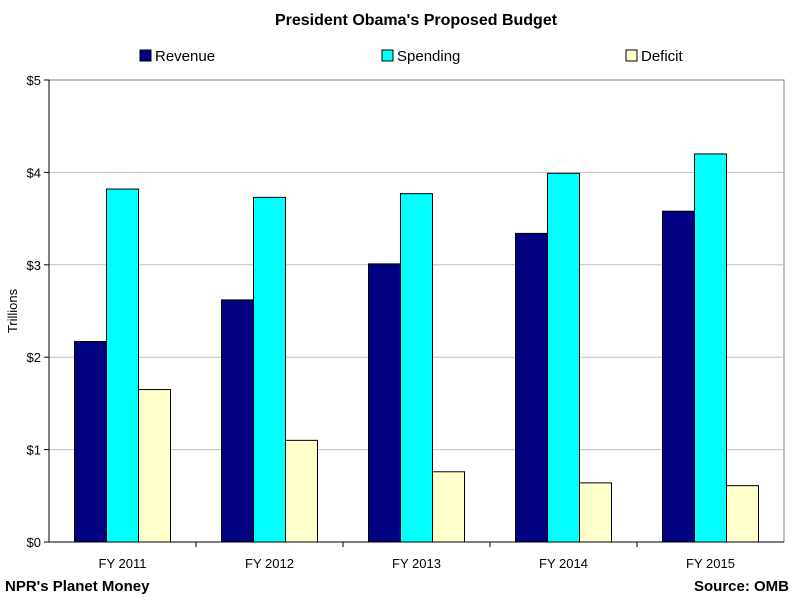 The image size is (800, 605). What do you see at coordinates (145, 55) in the screenshot?
I see `legend-swatch-revenue` at bounding box center [145, 55].